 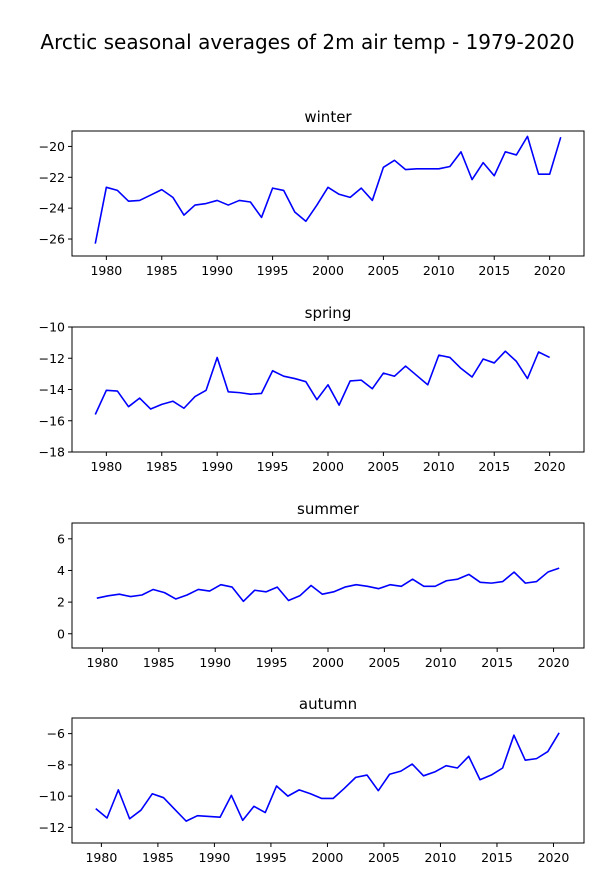 What do you see at coordinates (56, 764) in the screenshot?
I see `y-tick-label: −8` at bounding box center [56, 764].